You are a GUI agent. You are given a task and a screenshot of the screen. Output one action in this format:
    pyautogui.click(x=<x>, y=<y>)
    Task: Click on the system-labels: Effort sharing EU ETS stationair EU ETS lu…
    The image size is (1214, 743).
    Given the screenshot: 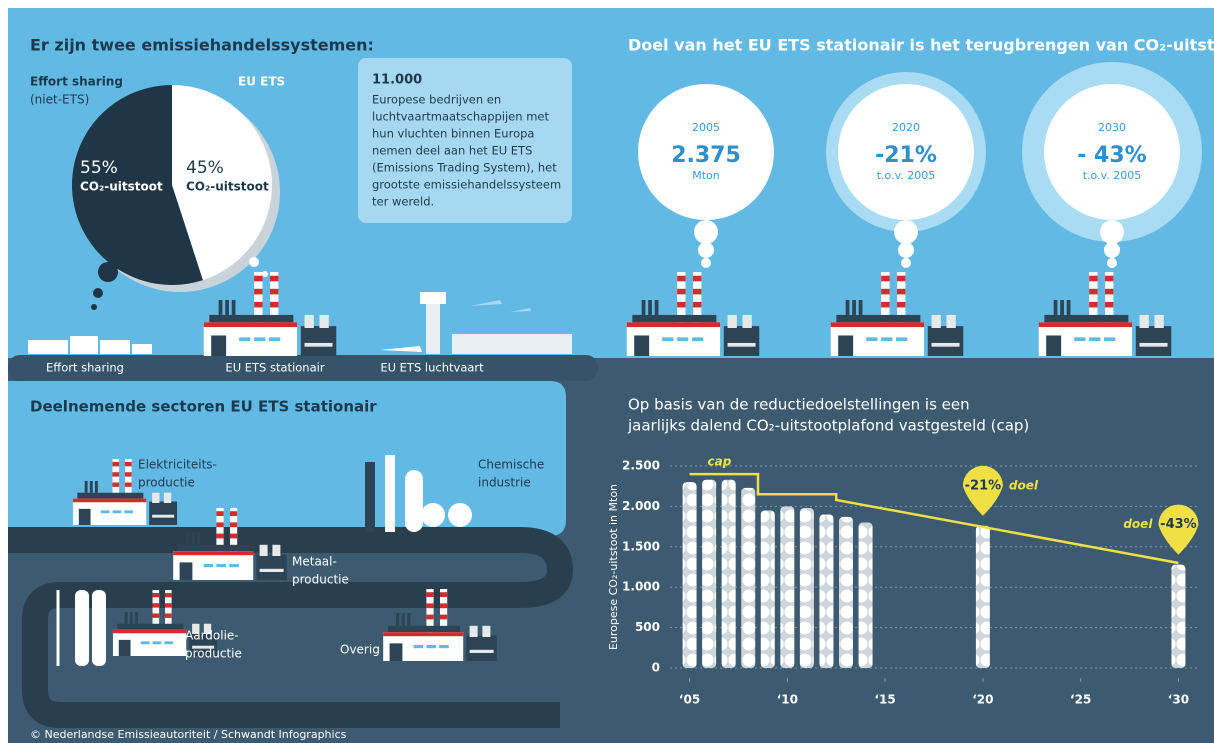 What is the action you would take?
    pyautogui.click(x=265, y=368)
    